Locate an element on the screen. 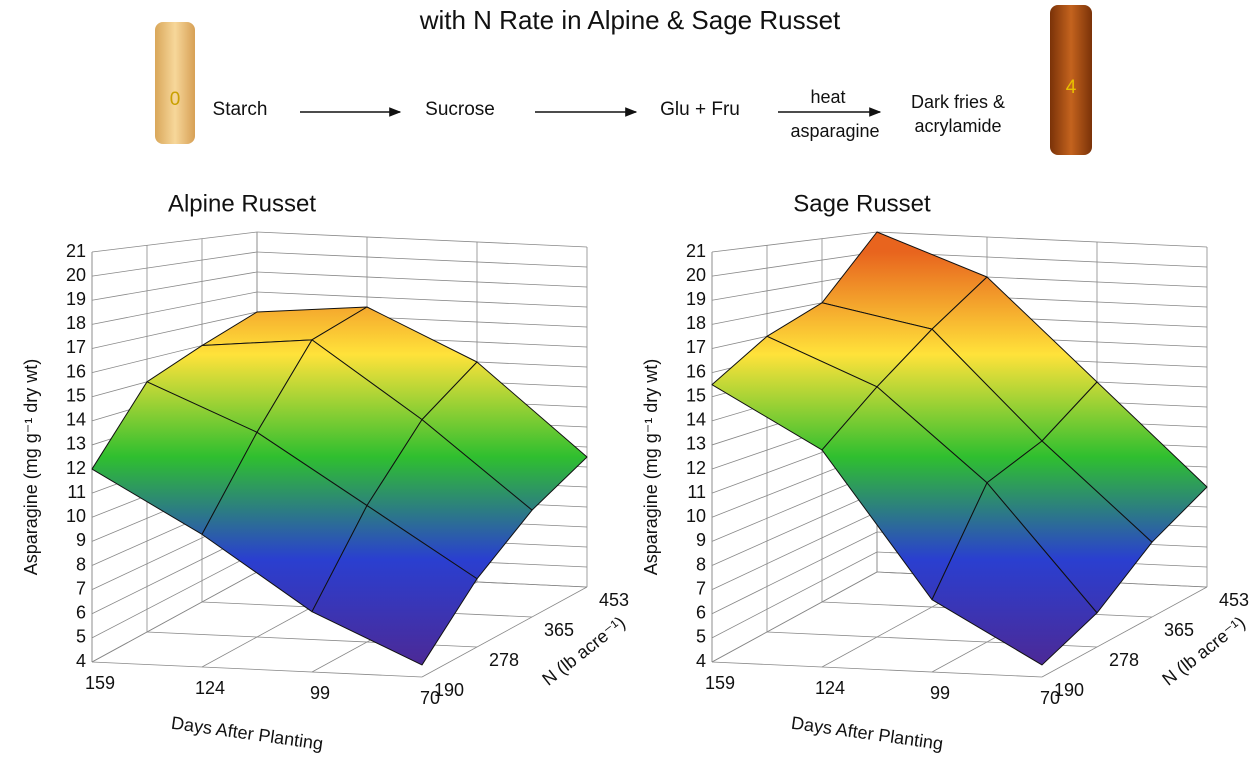 The width and height of the screenshot is (1250, 779). step: Sucrose is located at coordinates (460, 109).